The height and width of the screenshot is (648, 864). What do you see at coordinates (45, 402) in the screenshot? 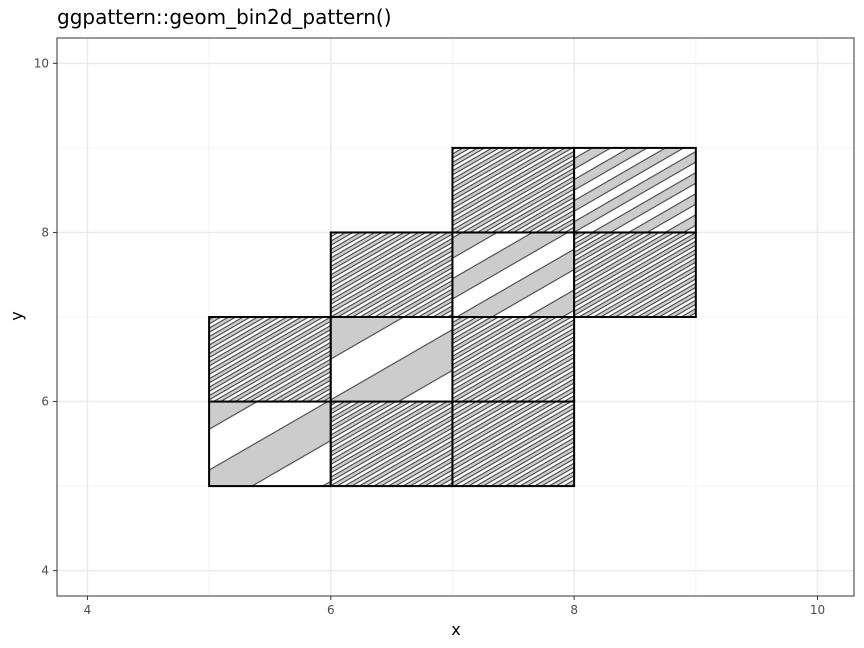
I see `y-tick-label: 6` at bounding box center [45, 402].